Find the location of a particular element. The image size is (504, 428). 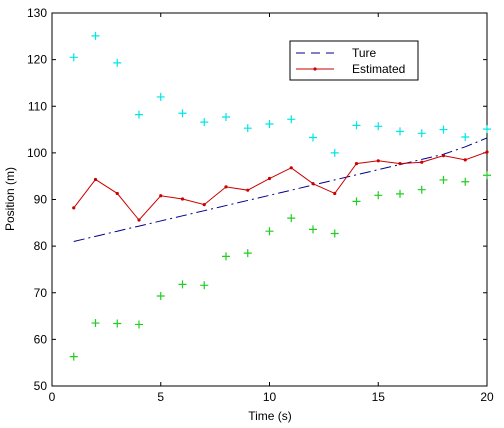

legend-box is located at coordinates (354, 60).